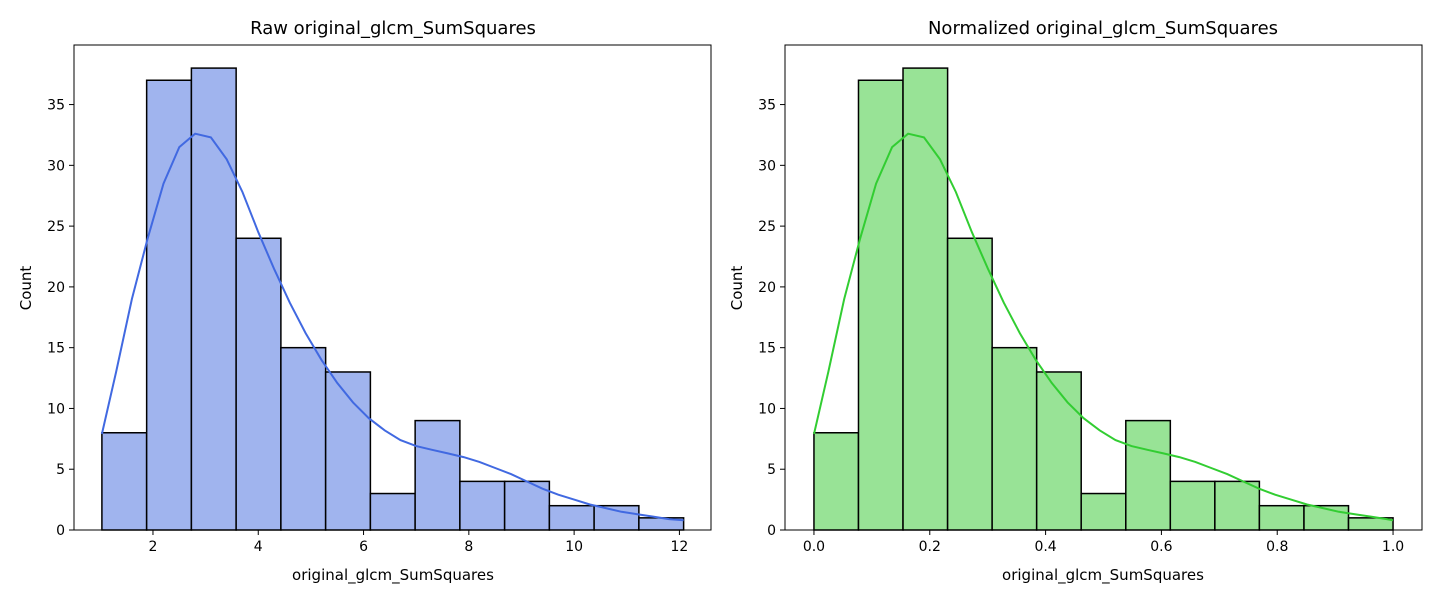 The height and width of the screenshot is (604, 1440). What do you see at coordinates (1045, 547) in the screenshot?
I see `x-tick-label: 0.4` at bounding box center [1045, 547].